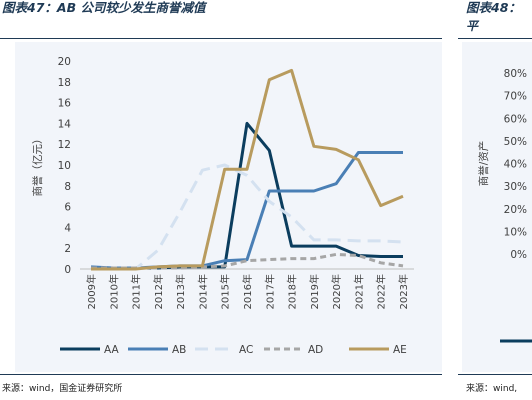 Image resolution: width=532 pixels, height=400 pixels. What do you see at coordinates (381, 291) in the screenshot?
I see `x-tick-label: 2022年` at bounding box center [381, 291].